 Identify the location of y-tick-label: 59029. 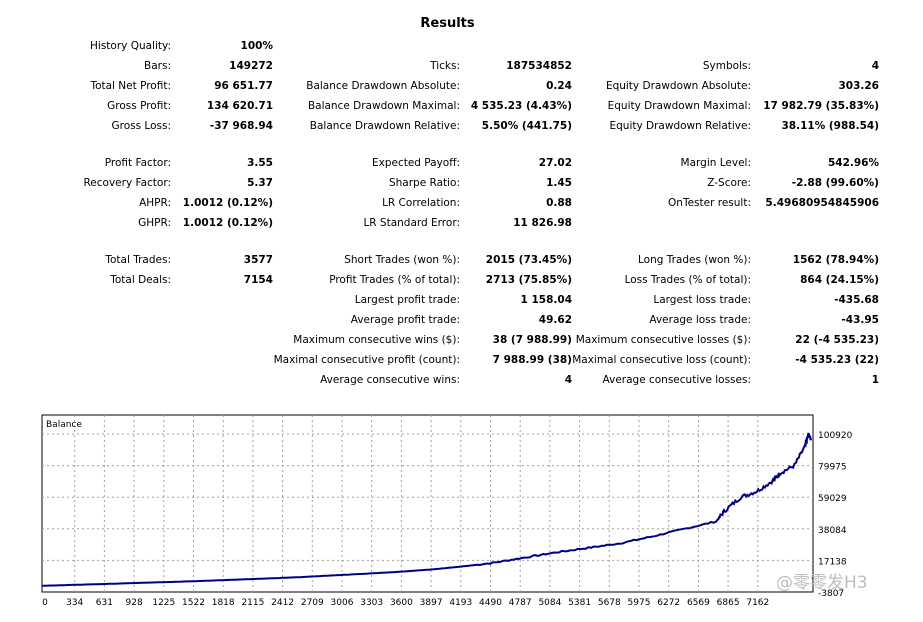
(832, 499).